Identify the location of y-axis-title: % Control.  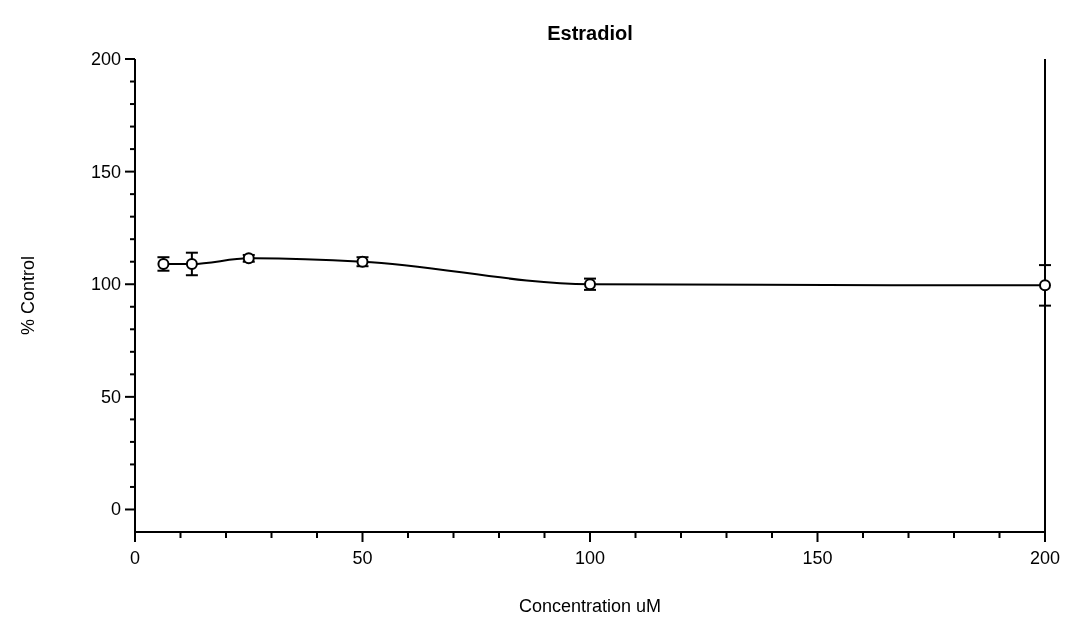
(28, 295).